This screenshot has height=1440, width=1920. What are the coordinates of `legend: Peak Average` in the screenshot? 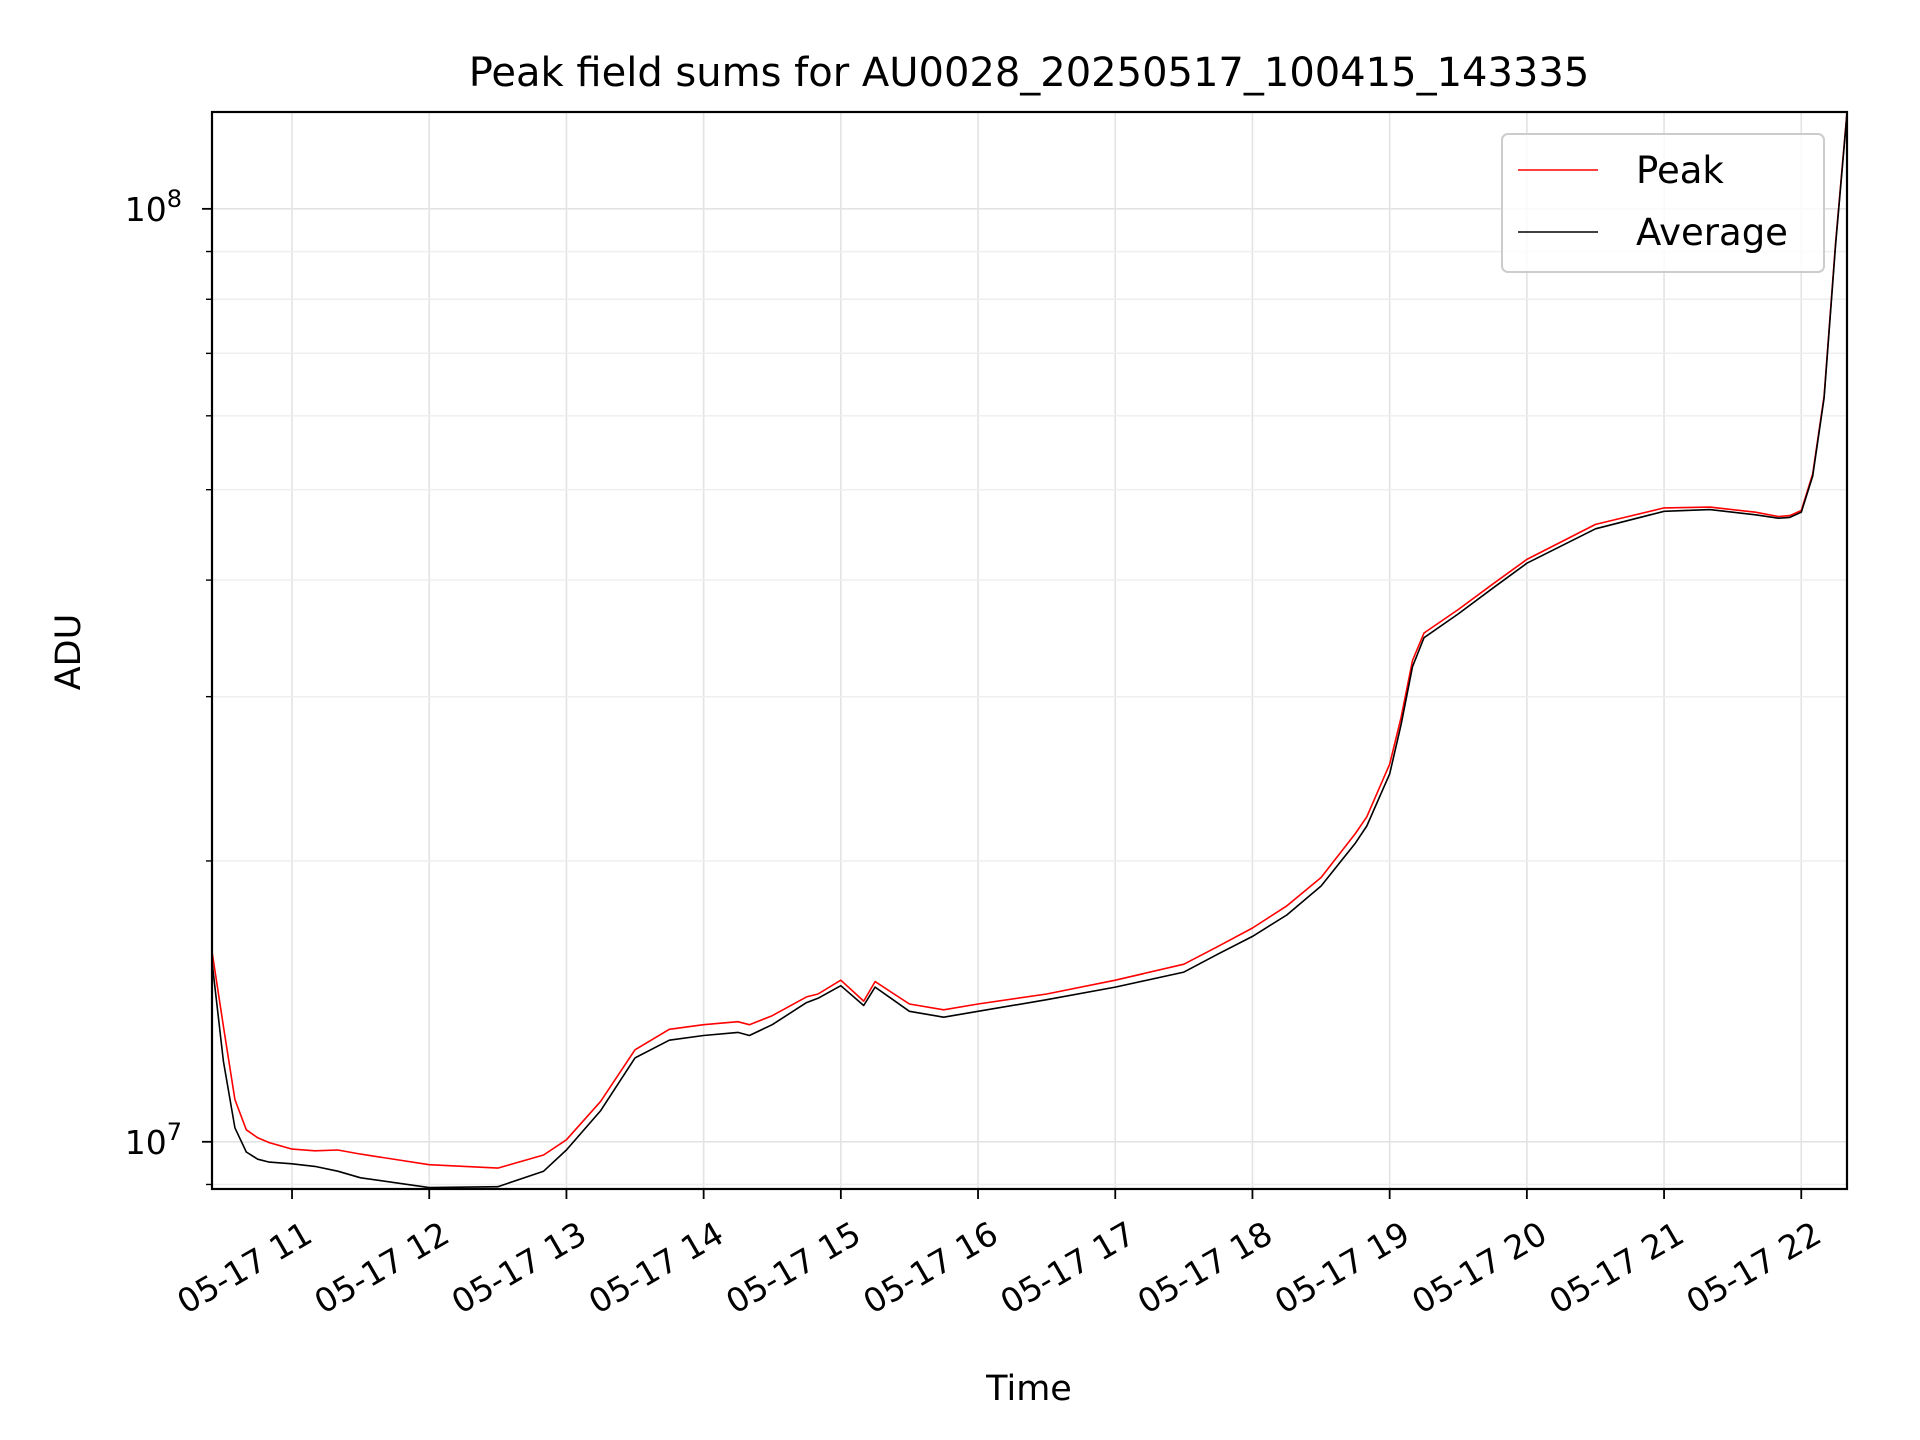 It's located at (1663, 203).